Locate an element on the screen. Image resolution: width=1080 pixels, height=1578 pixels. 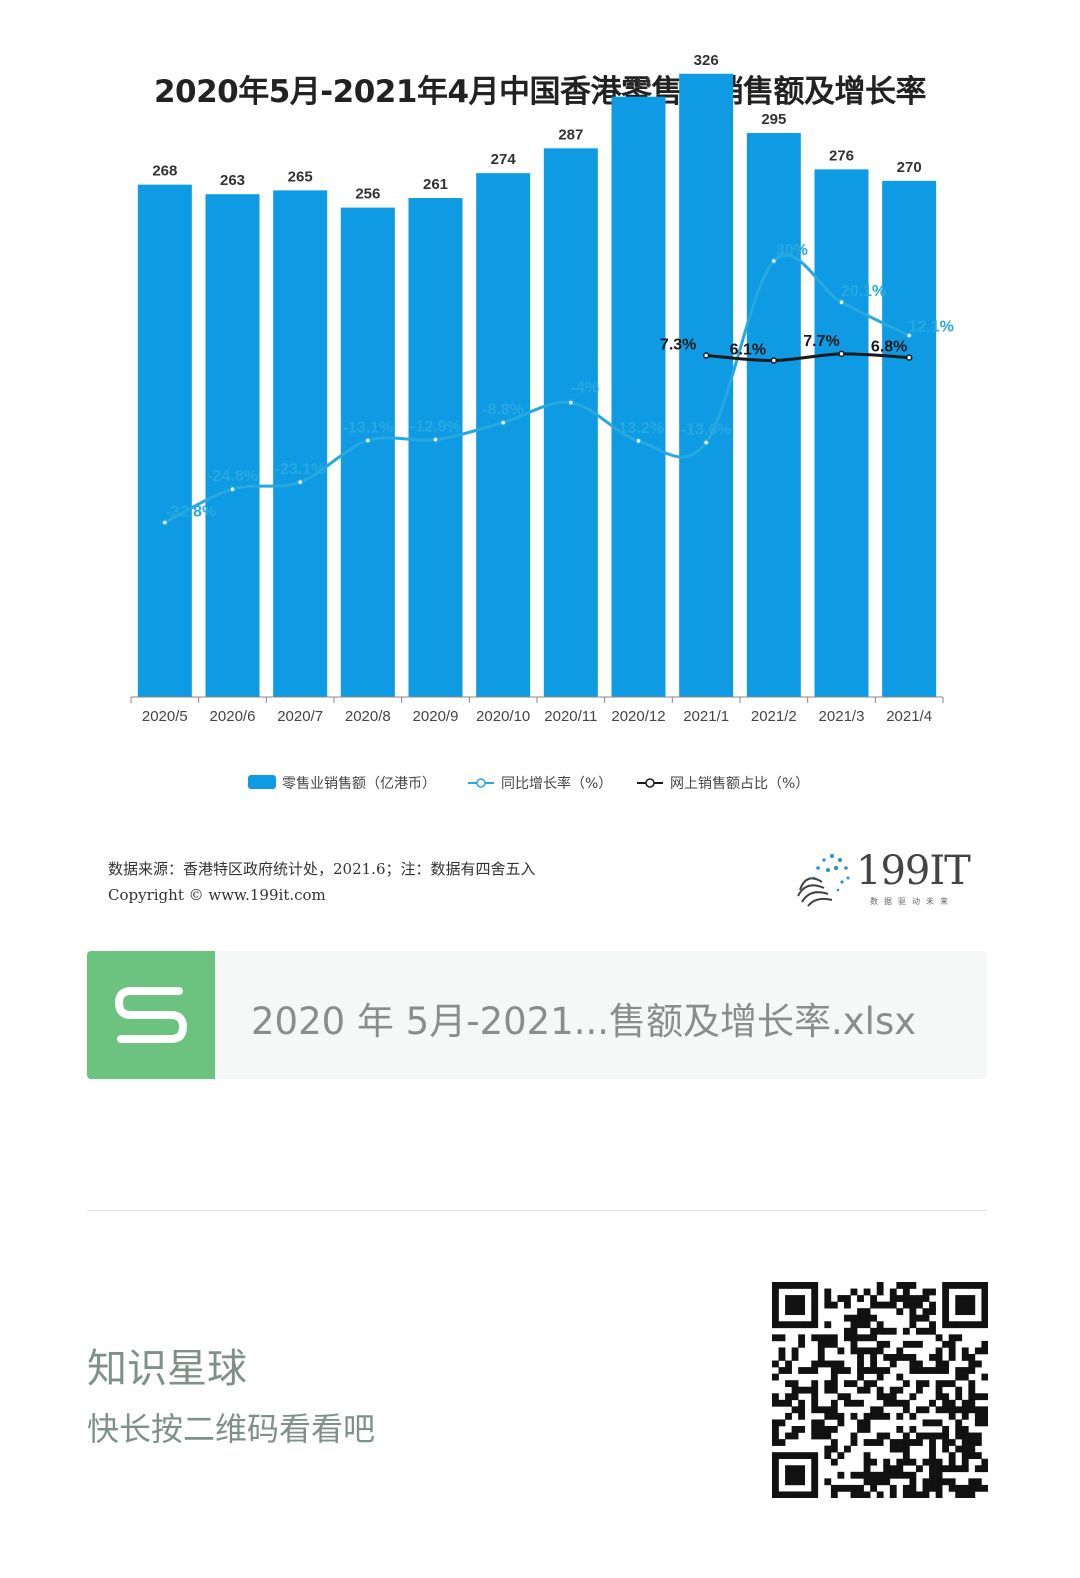
file-attachment: 2020 年 5月-2021...售额及增长率.xlsx is located at coordinates (537, 1015).